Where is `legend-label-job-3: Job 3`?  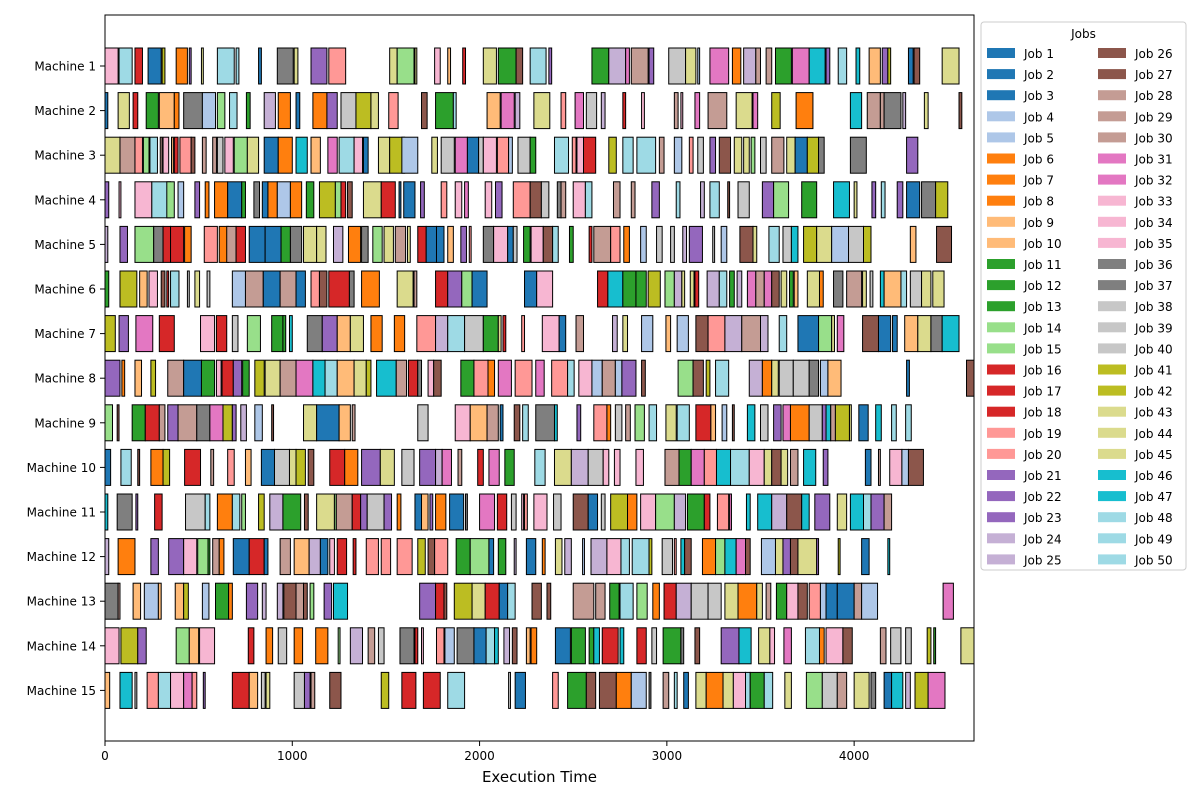
legend-label-job-3: Job 3 is located at coordinates (1038, 96).